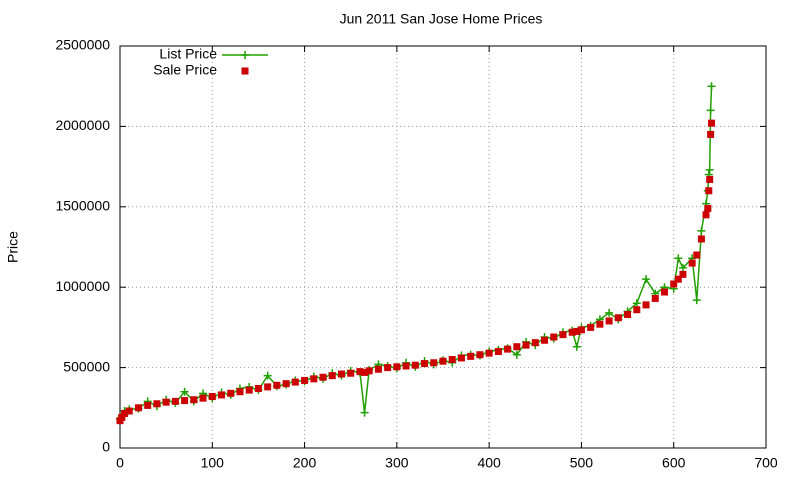 This screenshot has width=800, height=480. What do you see at coordinates (188, 54) in the screenshot?
I see `legend-label: List Price` at bounding box center [188, 54].